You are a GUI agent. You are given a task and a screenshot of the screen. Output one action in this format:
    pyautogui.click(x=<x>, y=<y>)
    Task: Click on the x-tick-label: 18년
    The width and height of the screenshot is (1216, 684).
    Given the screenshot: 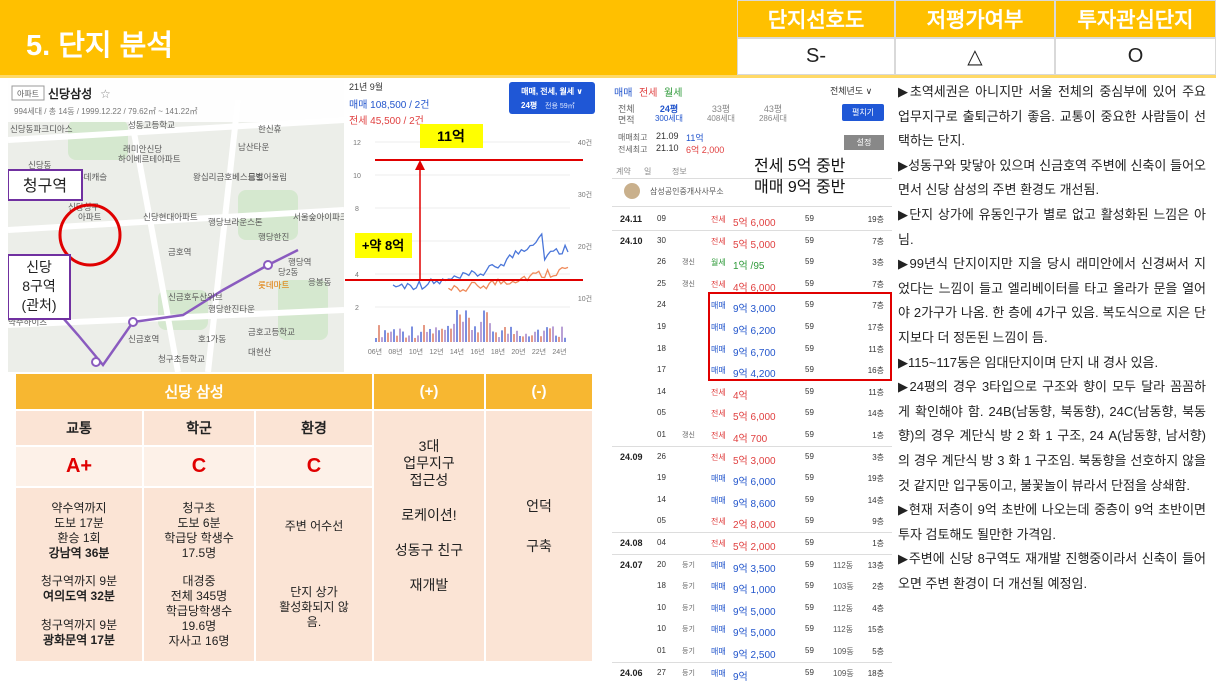 What is the action you would take?
    pyautogui.click(x=498, y=351)
    